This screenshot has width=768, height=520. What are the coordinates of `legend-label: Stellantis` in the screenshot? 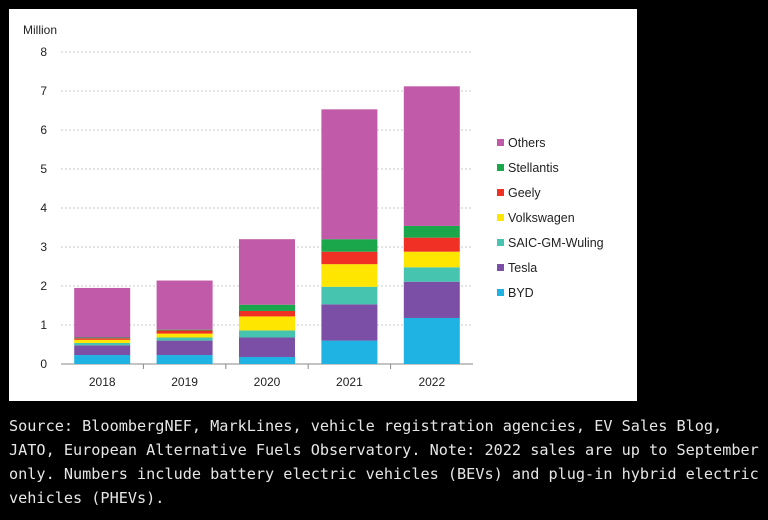 It's located at (533, 168).